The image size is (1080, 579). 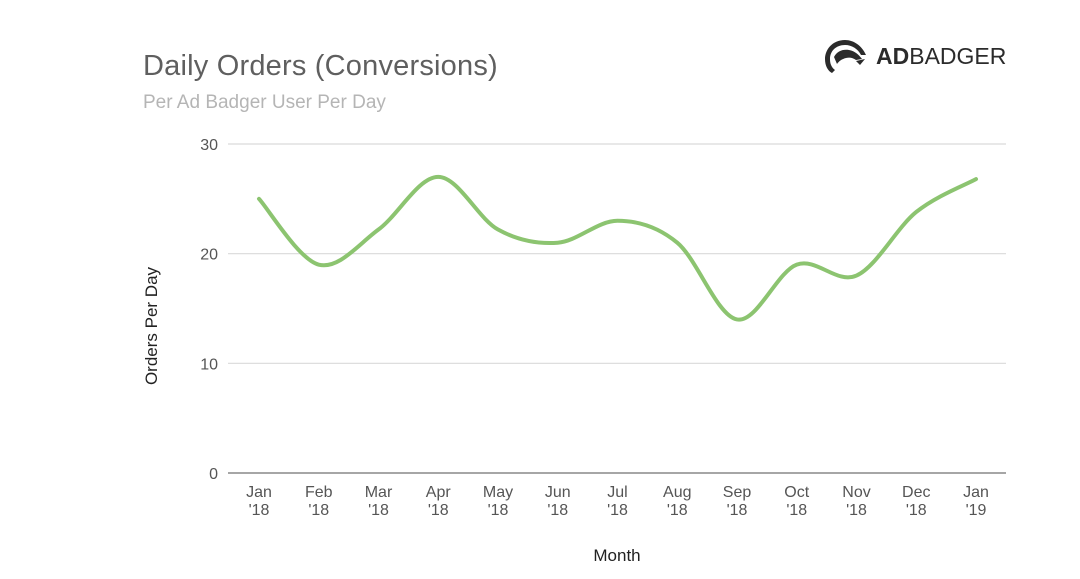 What do you see at coordinates (677, 501) in the screenshot?
I see `x-tick-label: Aug '18` at bounding box center [677, 501].